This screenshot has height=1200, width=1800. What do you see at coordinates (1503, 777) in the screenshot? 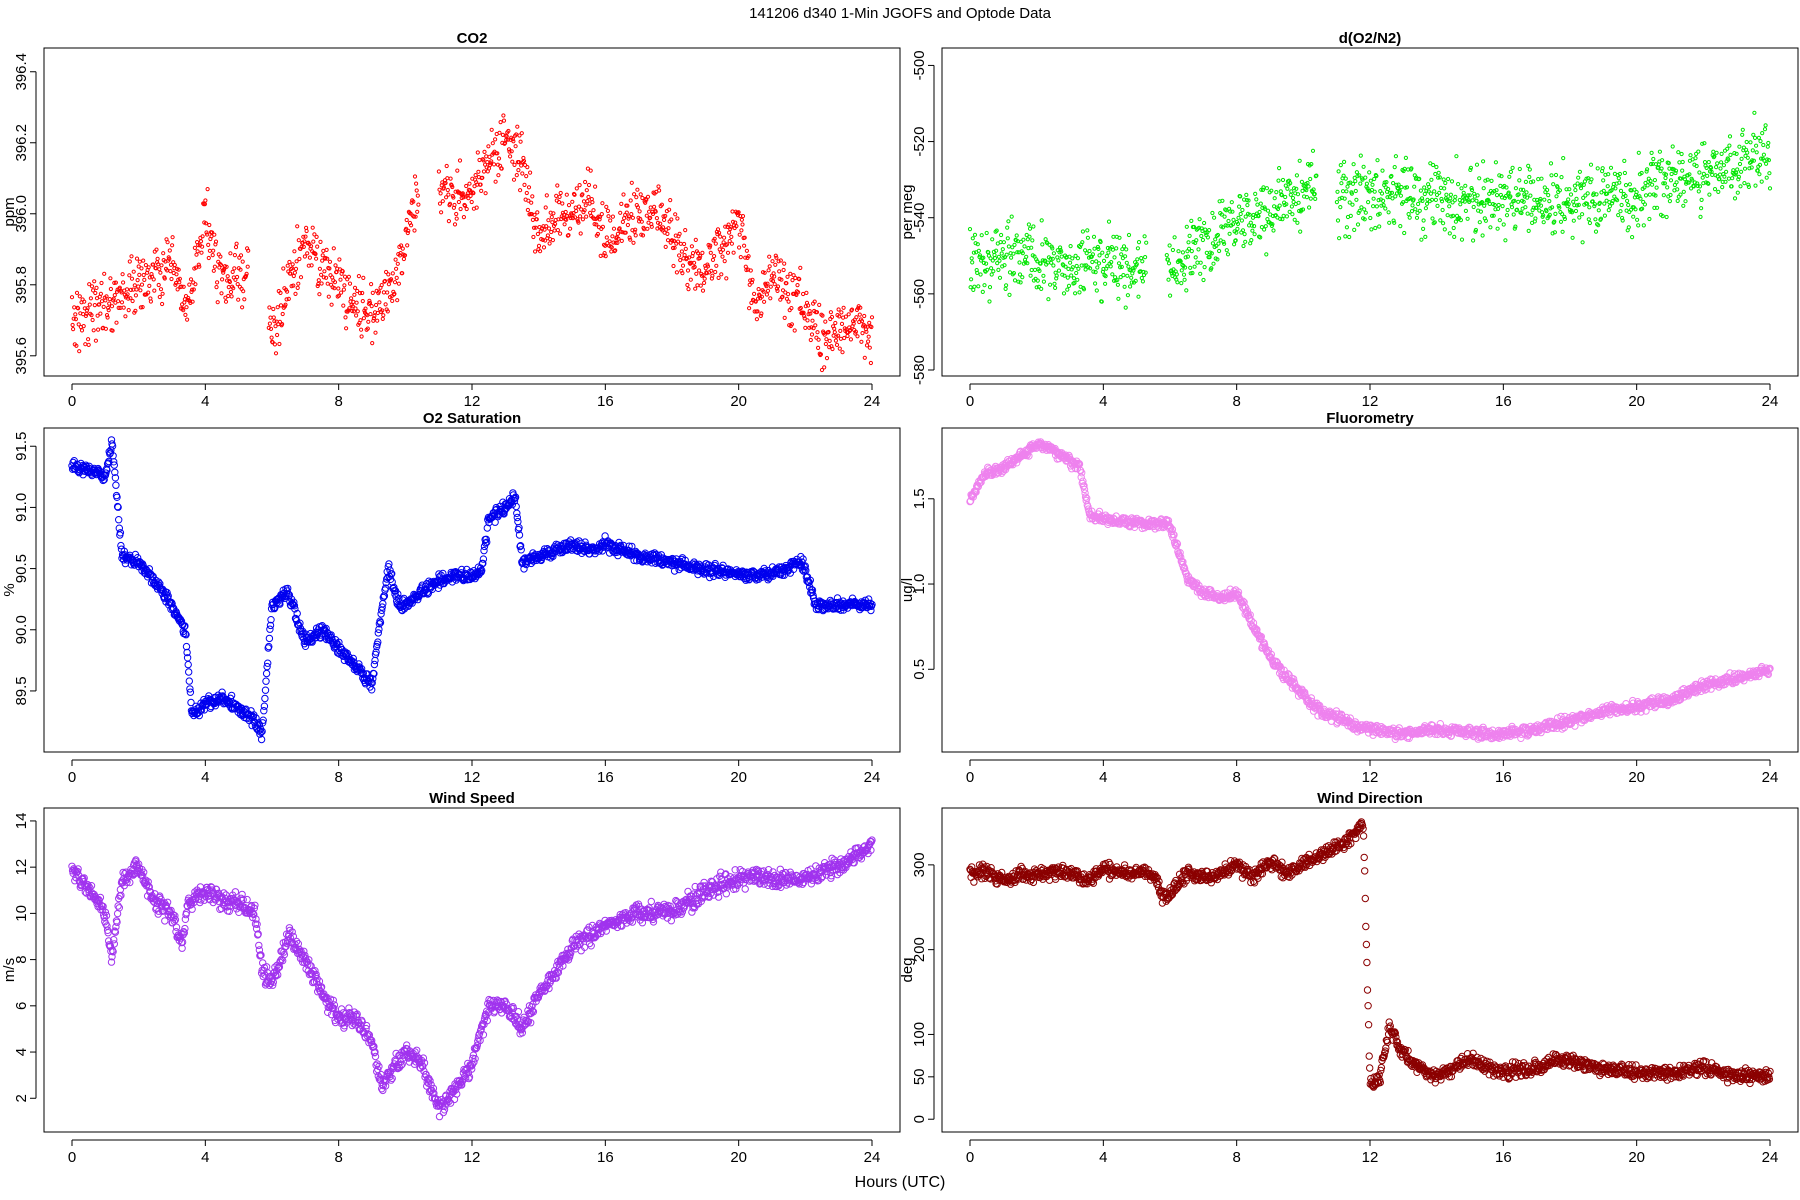
I see `x-tick-label: 16` at bounding box center [1503, 777].